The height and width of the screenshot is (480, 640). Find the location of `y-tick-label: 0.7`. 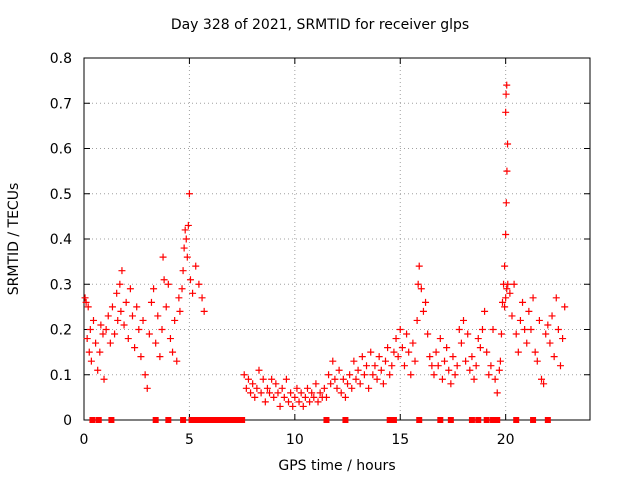

y-tick-label: 0.7 is located at coordinates (61, 104).